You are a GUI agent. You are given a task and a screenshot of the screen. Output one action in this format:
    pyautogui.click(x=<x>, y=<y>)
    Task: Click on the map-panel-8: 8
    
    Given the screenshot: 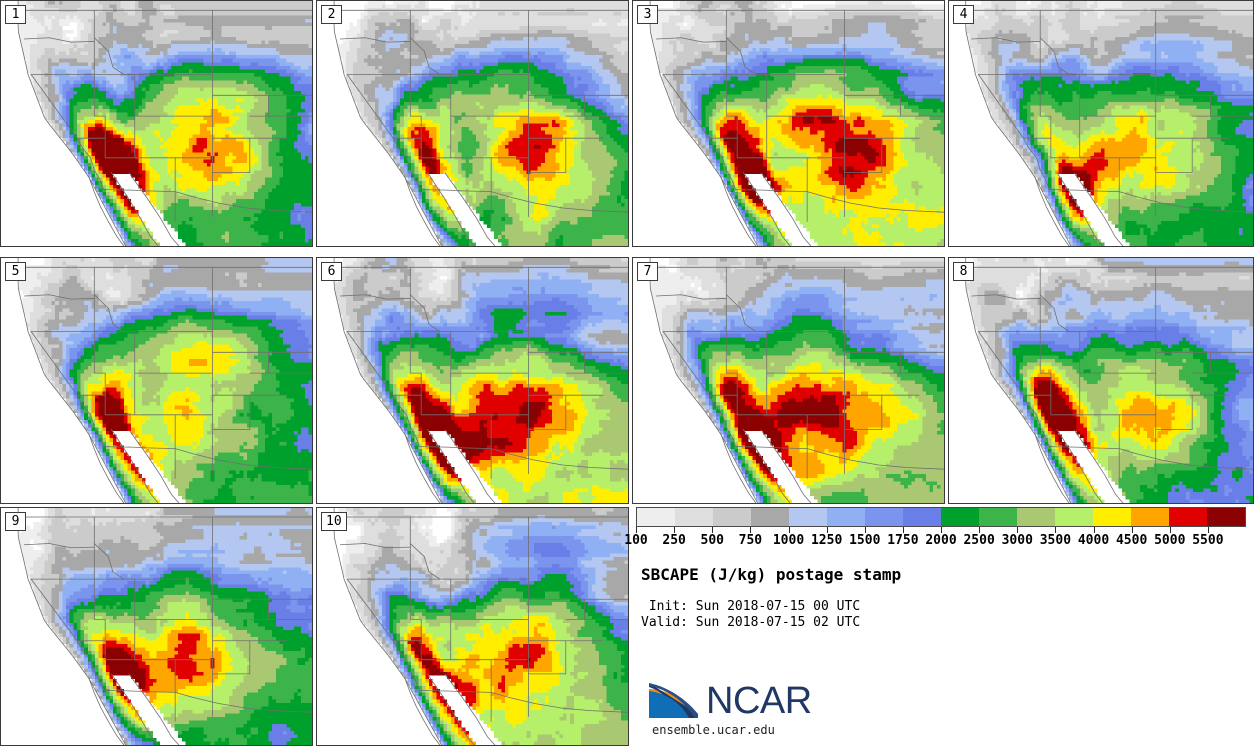 What is the action you would take?
    pyautogui.click(x=1101, y=380)
    